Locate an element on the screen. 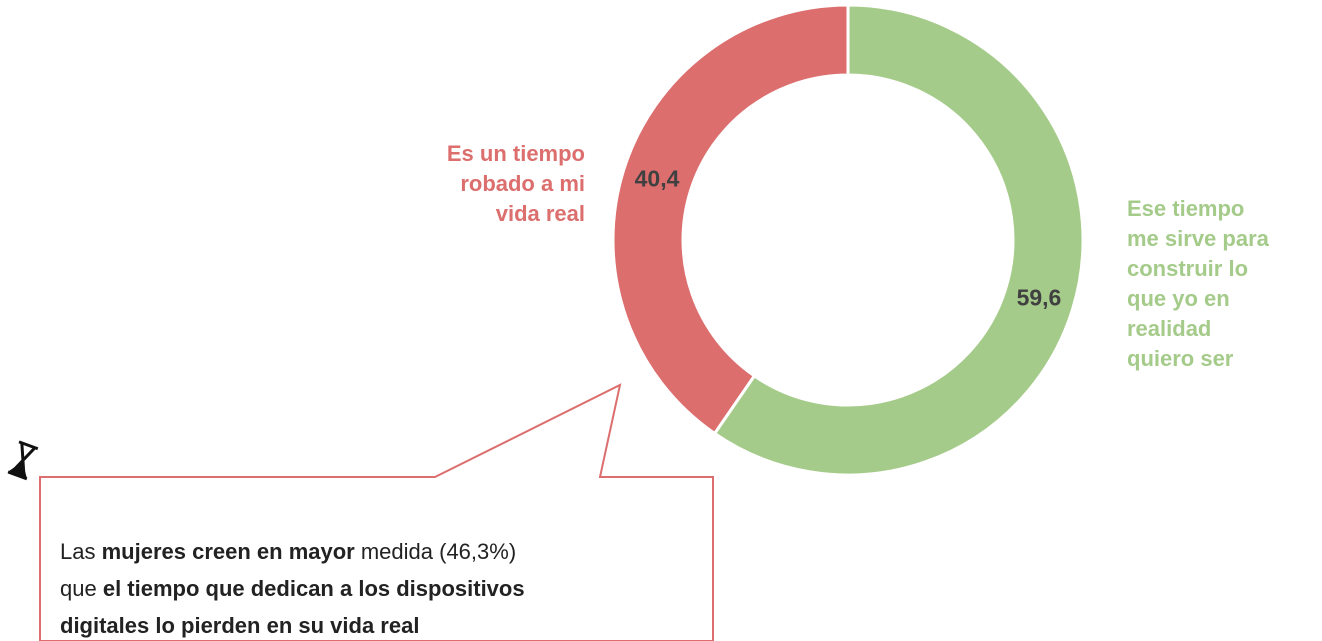 The width and height of the screenshot is (1322, 641). annotation-text: mujeres creen en mayor is located at coordinates (229, 551).